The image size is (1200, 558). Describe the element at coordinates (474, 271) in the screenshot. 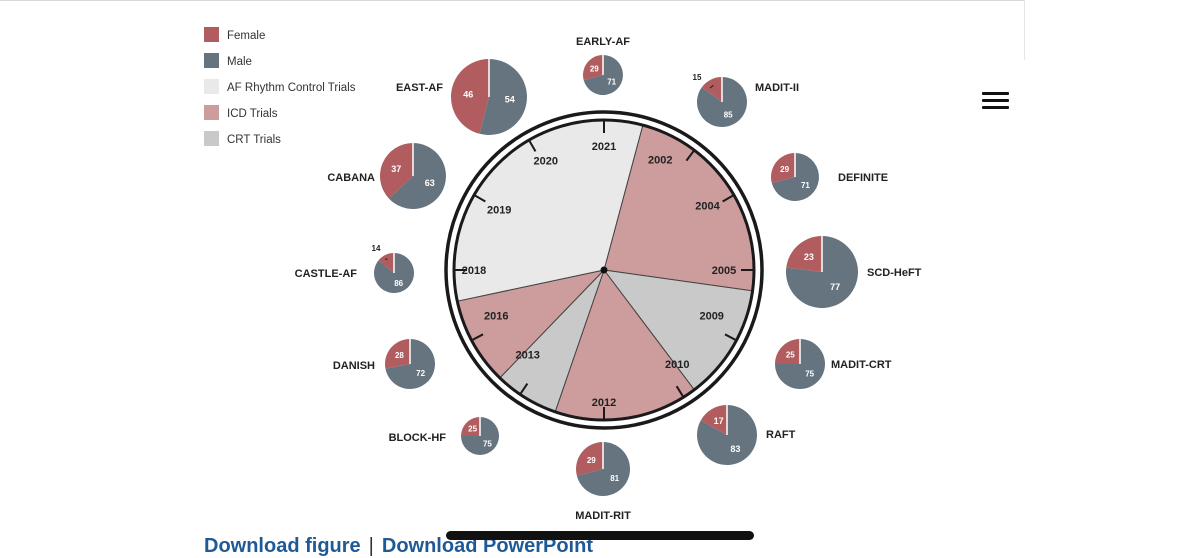

I see `year-label: 2018` at that location.